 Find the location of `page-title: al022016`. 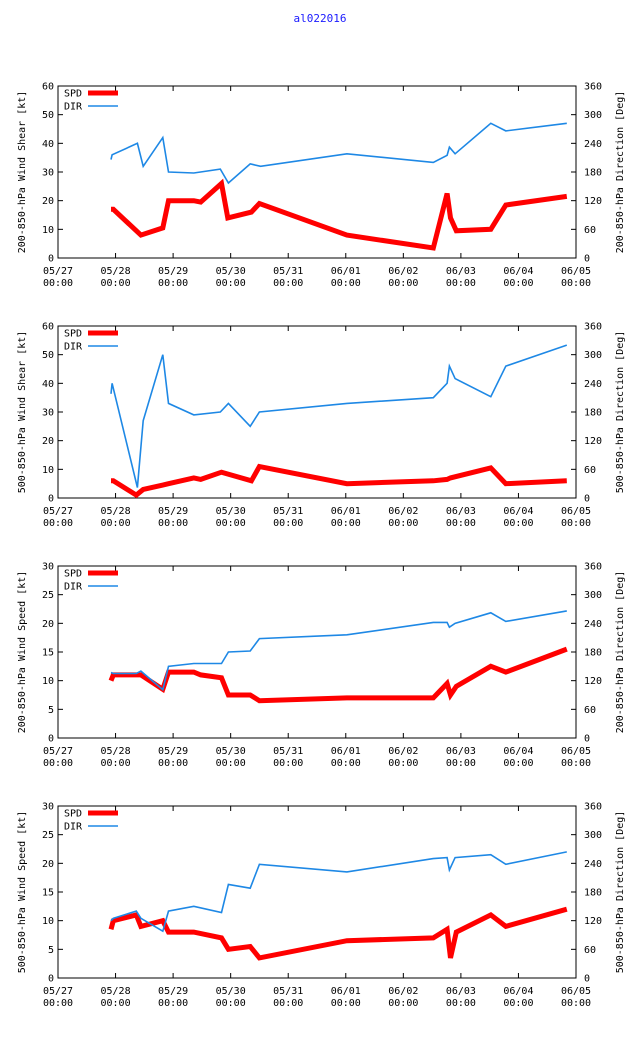

page-title: al022016 is located at coordinates (320, 18).